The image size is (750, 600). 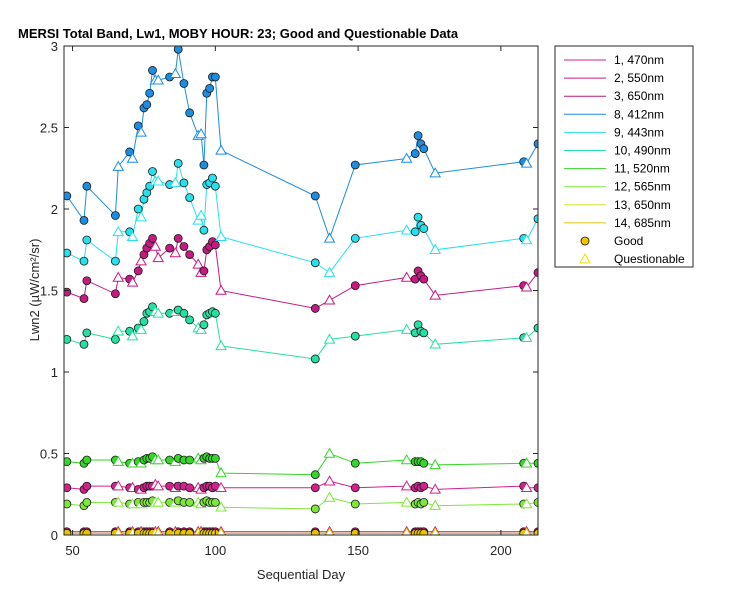 What do you see at coordinates (301, 574) in the screenshot?
I see `x-axis-label: Sequential Day` at bounding box center [301, 574].